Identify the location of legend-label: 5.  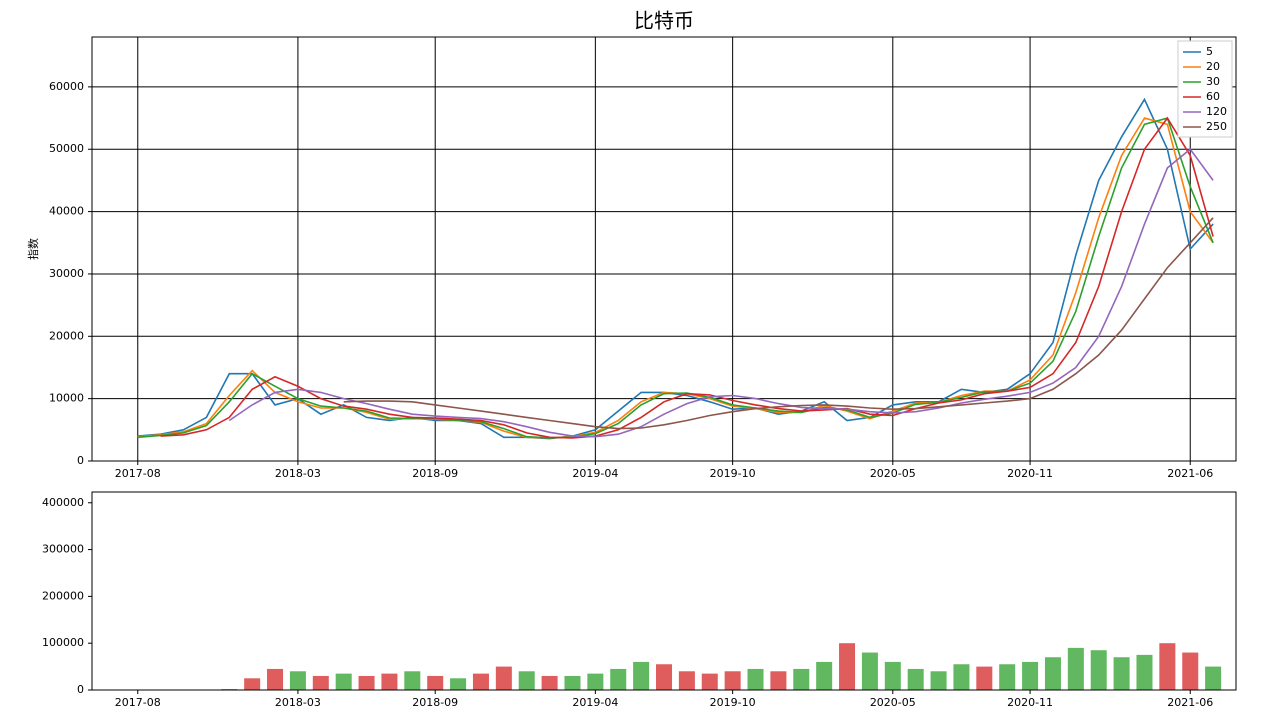
(1209, 51).